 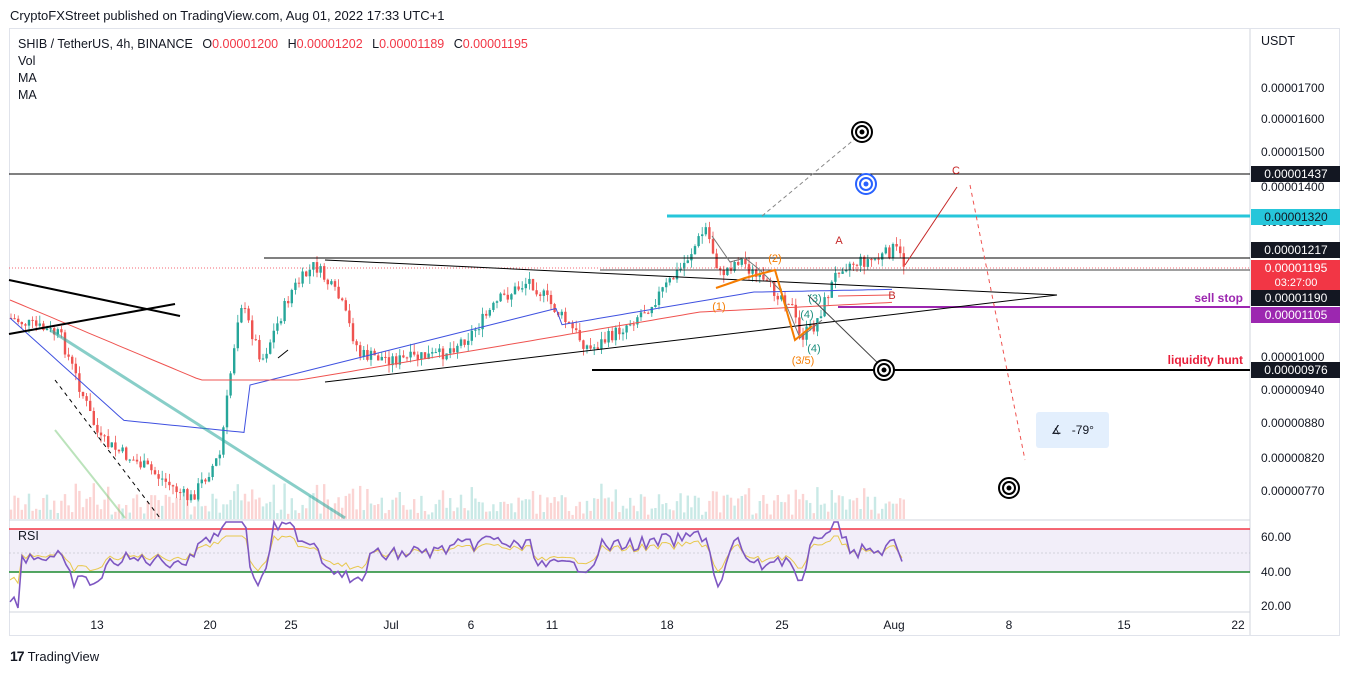 What do you see at coordinates (691, 338) in the screenshot?
I see `triangle-lower` at bounding box center [691, 338].